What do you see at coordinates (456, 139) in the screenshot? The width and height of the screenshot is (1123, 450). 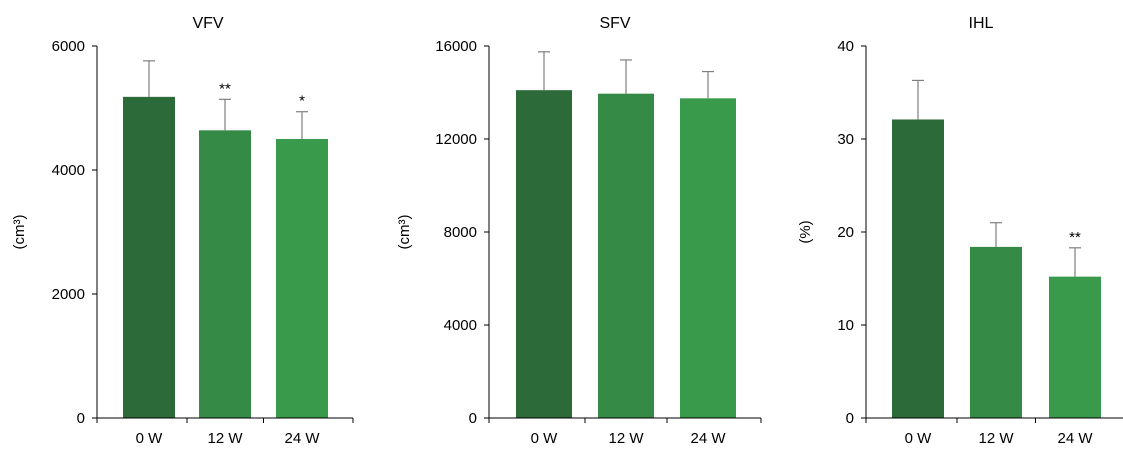 I see `y-tick-label: 12000` at bounding box center [456, 139].